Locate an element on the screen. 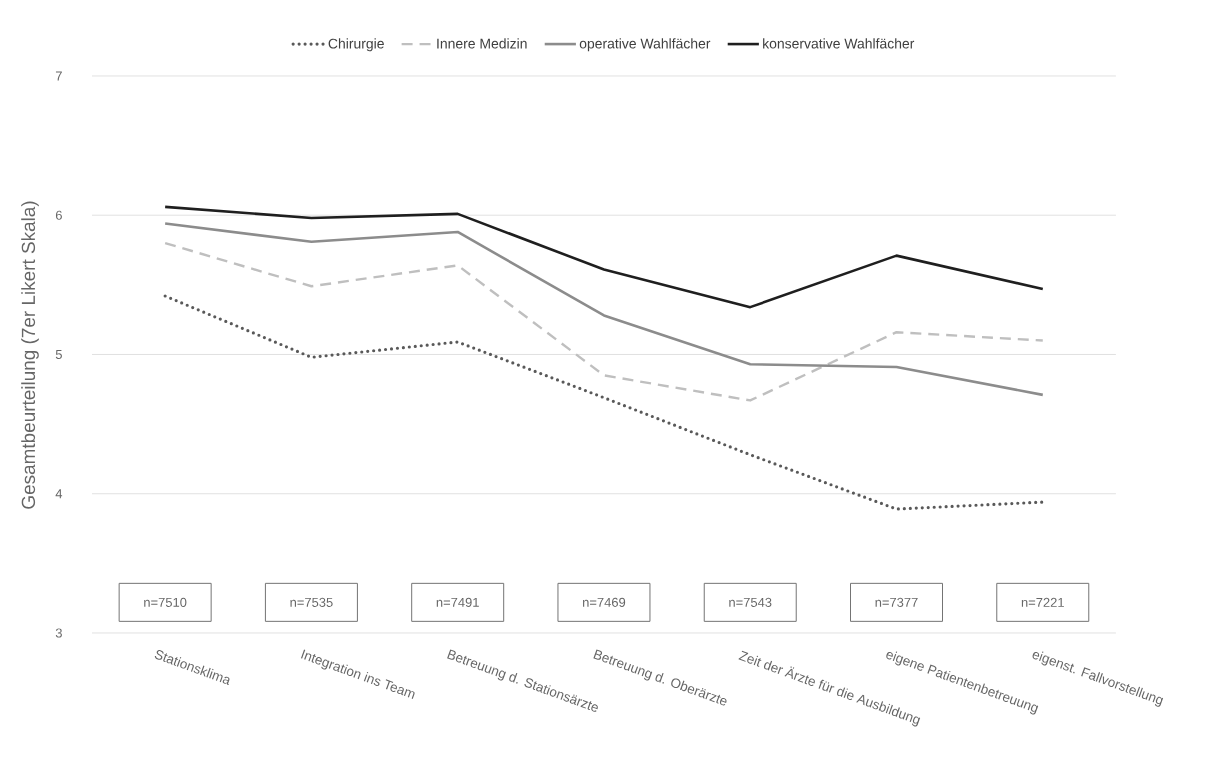 The height and width of the screenshot is (763, 1213). annotation: n=7469 is located at coordinates (604, 602).